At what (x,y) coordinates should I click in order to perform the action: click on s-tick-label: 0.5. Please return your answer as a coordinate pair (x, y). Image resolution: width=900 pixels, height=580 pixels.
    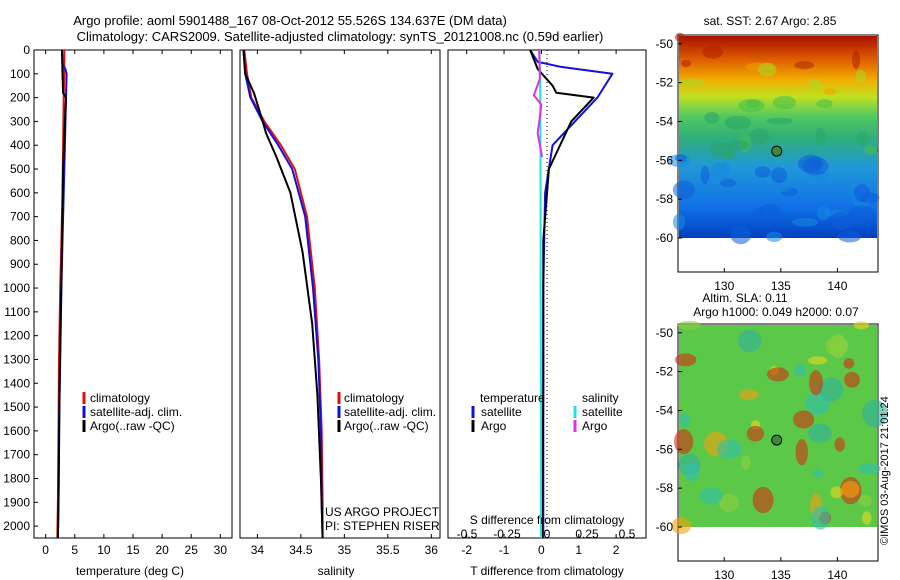
    Looking at the image, I should click on (627, 534).